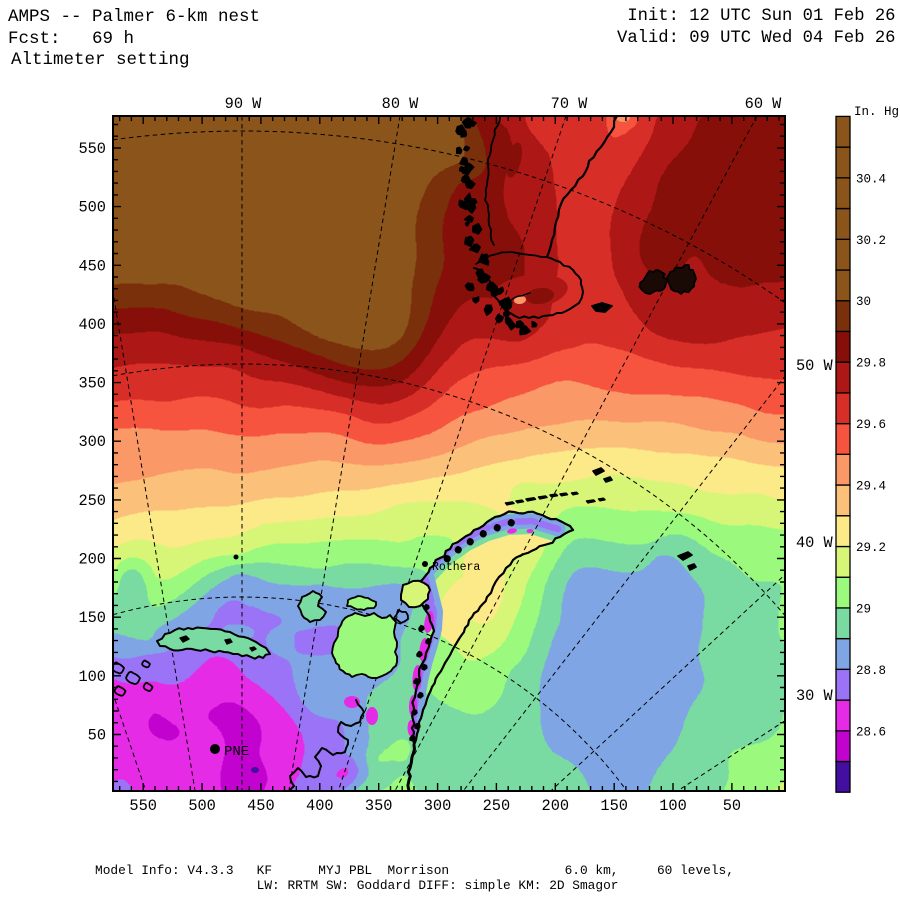 Image resolution: width=900 pixels, height=900 pixels. I want to click on svg-text: 29.6, so click(871, 425).